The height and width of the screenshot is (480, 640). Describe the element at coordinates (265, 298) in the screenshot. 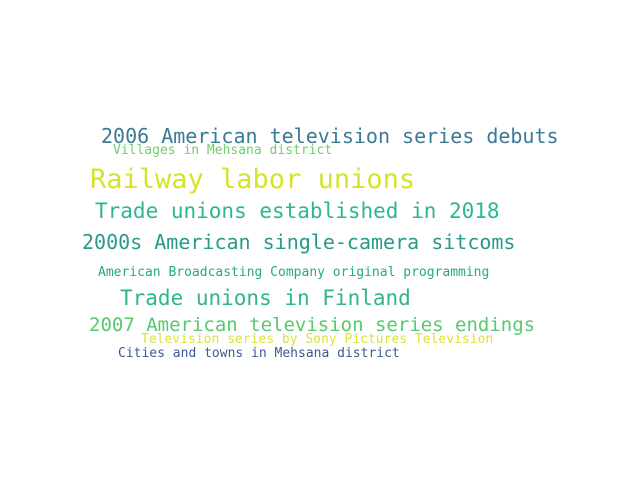

I see `word-trade-unions-in-finland: Trade unions in Finland` at that location.